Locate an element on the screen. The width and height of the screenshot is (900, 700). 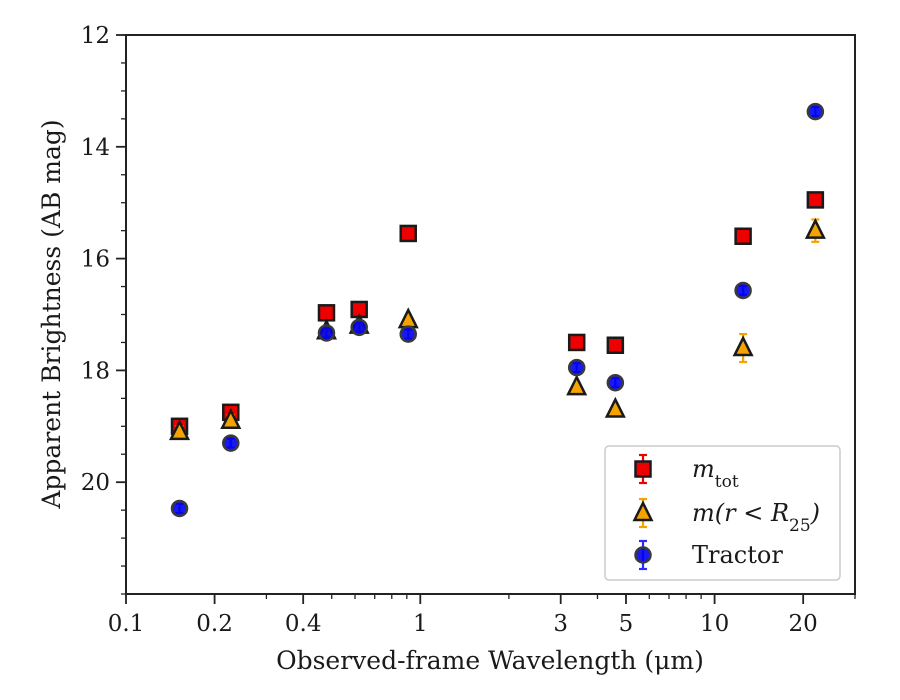
x-axis-label: Observed-frame Wavelength (μm) is located at coordinates (490, 660).